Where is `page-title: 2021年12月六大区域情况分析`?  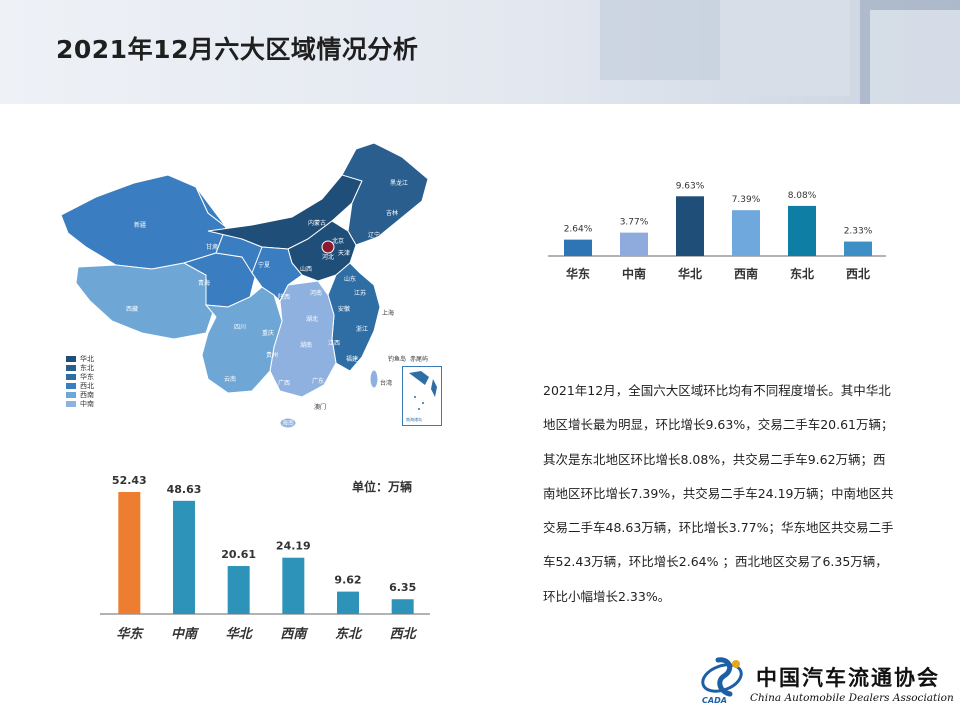
page-title: 2021年12月六大区域情况分析 is located at coordinates (237, 49).